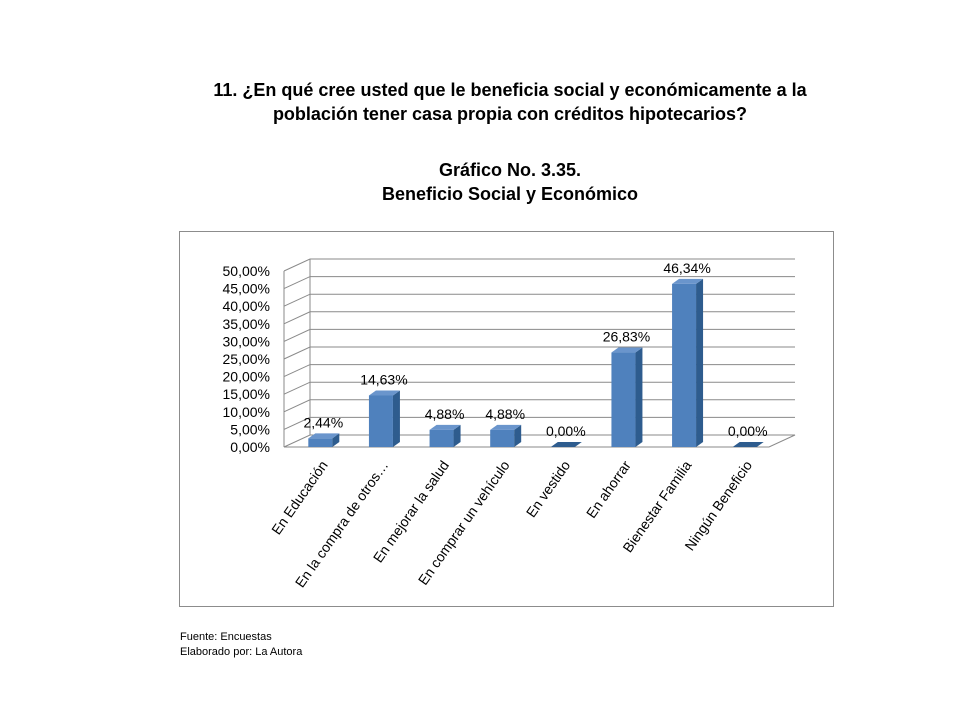 This screenshot has height=720, width=960. What do you see at coordinates (246, 306) in the screenshot?
I see `y-tick-label: 40,00%` at bounding box center [246, 306].